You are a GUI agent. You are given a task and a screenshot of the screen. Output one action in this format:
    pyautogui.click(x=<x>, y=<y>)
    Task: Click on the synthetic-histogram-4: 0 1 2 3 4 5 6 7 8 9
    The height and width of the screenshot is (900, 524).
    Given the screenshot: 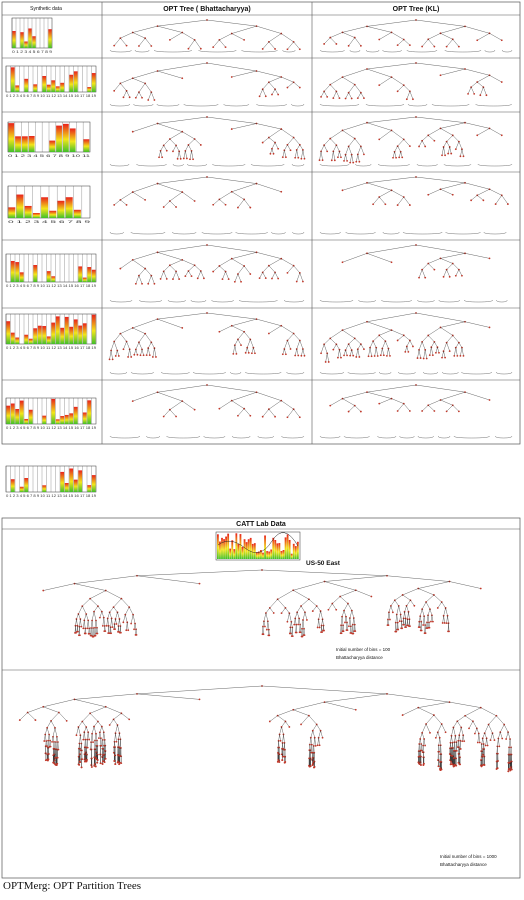 What is the action you would take?
    pyautogui.click(x=49, y=204)
    